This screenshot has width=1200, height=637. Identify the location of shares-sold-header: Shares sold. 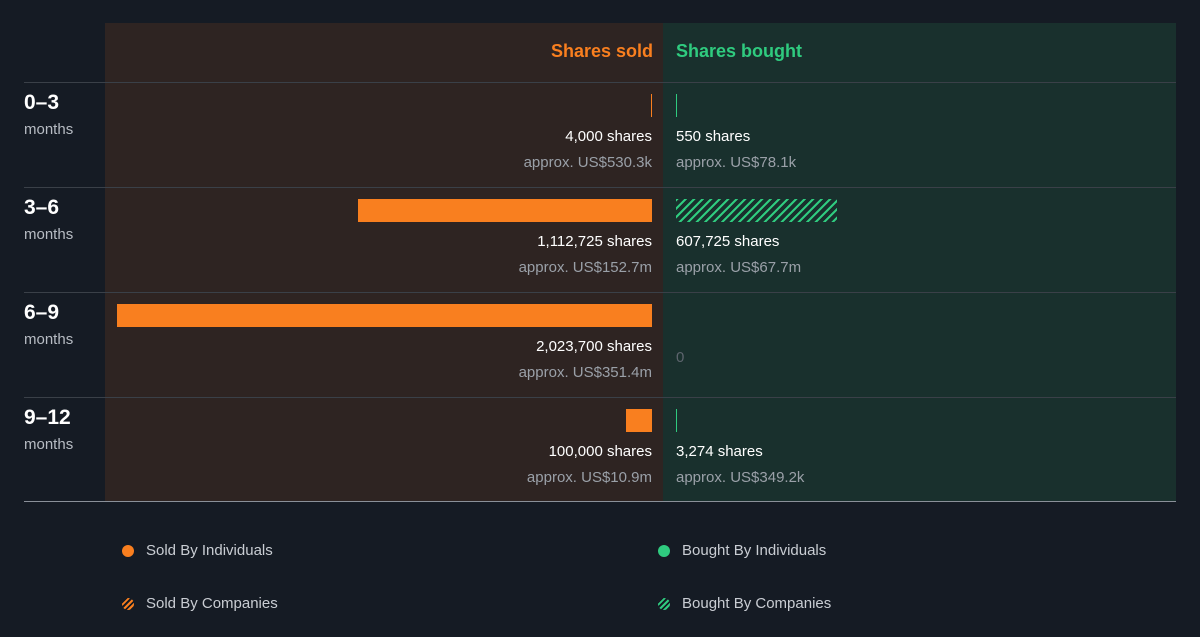
(601, 51).